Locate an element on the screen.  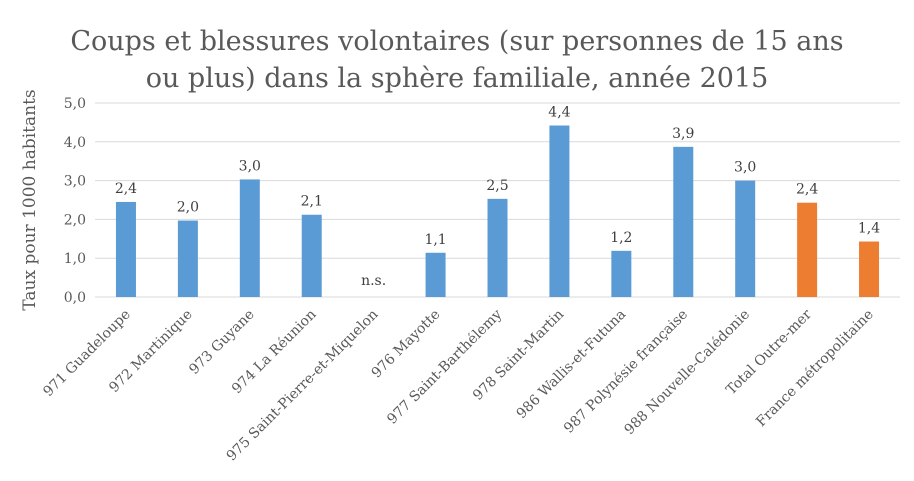
x-tick-label: 986 Wallis-et-Futuna is located at coordinates (572, 365).